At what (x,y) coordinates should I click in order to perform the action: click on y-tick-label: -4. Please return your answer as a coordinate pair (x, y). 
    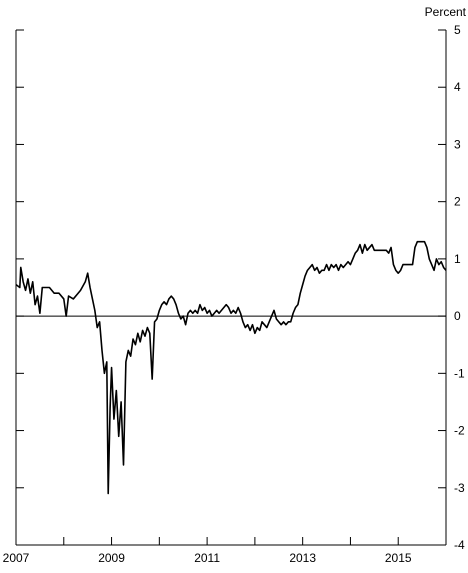
    Looking at the image, I should click on (459, 545).